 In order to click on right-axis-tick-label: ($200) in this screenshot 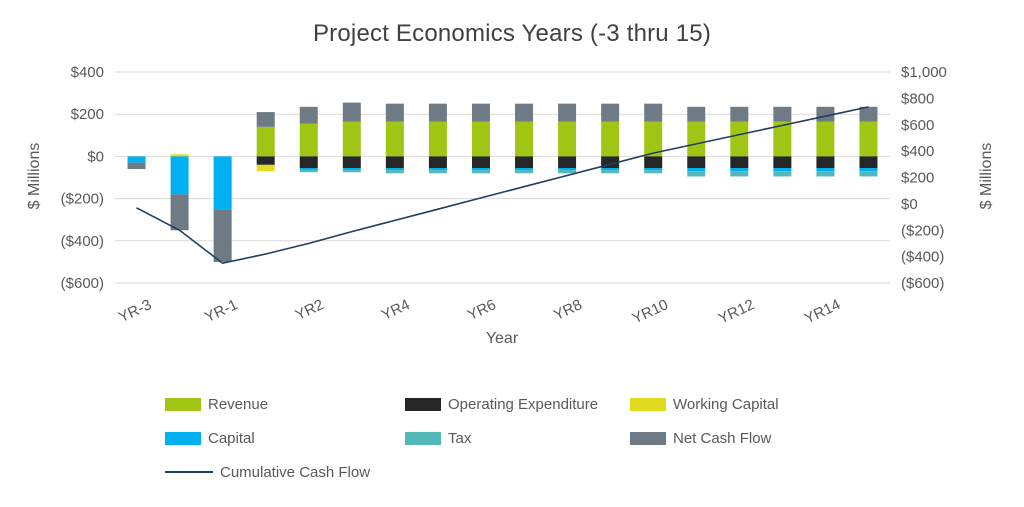, I will do `click(922, 230)`.